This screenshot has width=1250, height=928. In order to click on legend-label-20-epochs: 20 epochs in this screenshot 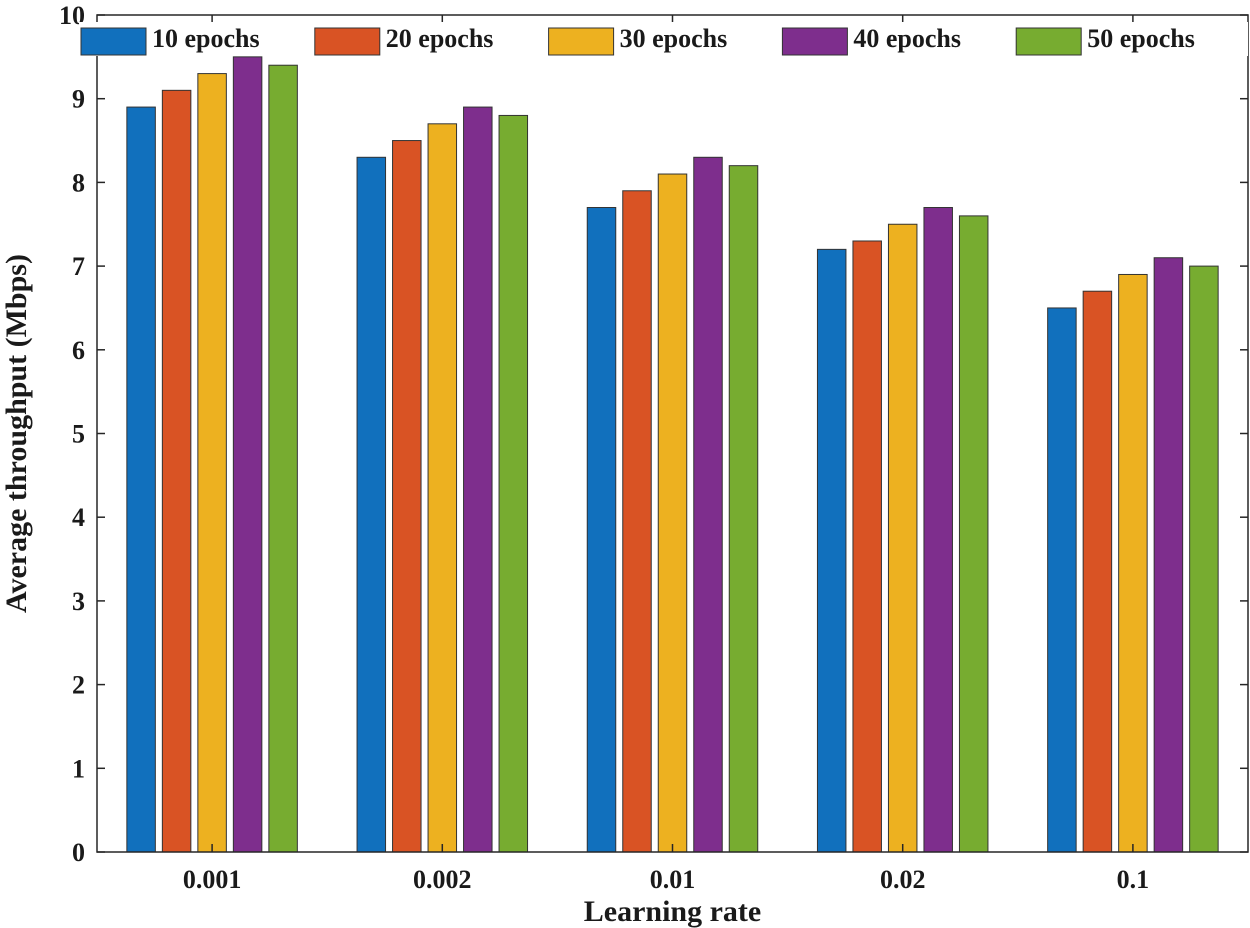, I will do `click(440, 38)`.